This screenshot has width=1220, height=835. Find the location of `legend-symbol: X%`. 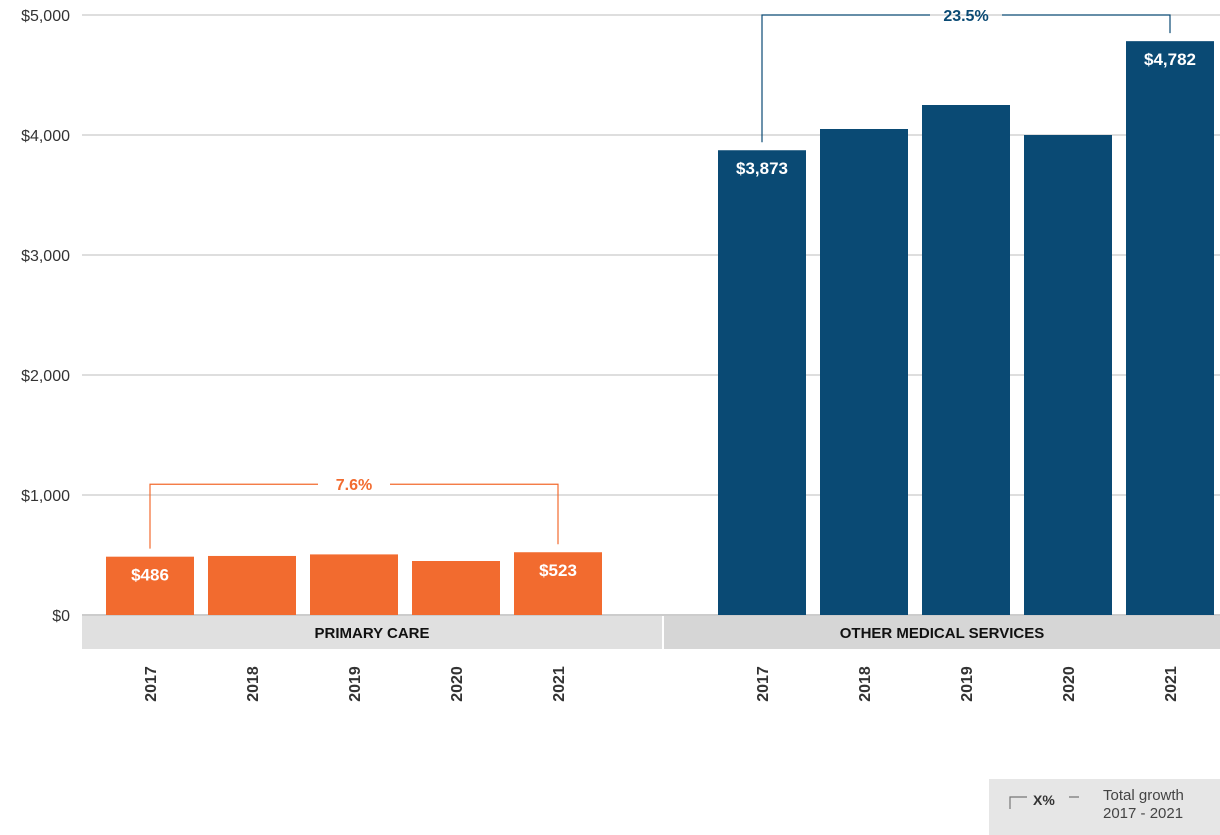

legend-symbol: X% is located at coordinates (1044, 800).